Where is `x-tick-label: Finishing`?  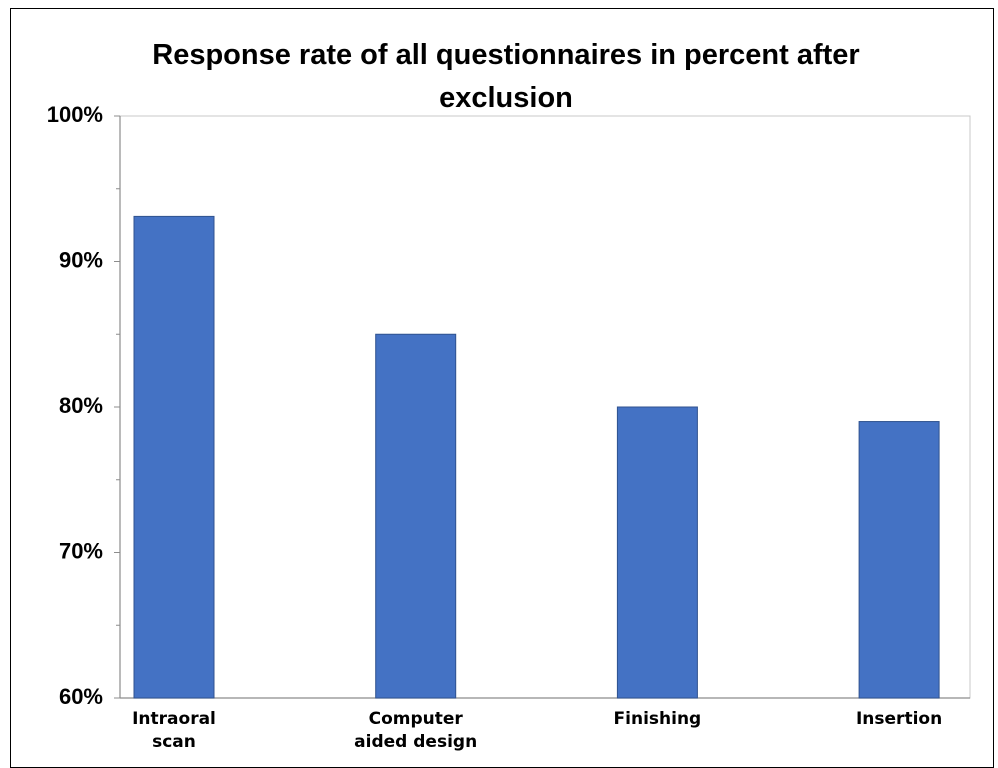
x-tick-label: Finishing is located at coordinates (657, 719).